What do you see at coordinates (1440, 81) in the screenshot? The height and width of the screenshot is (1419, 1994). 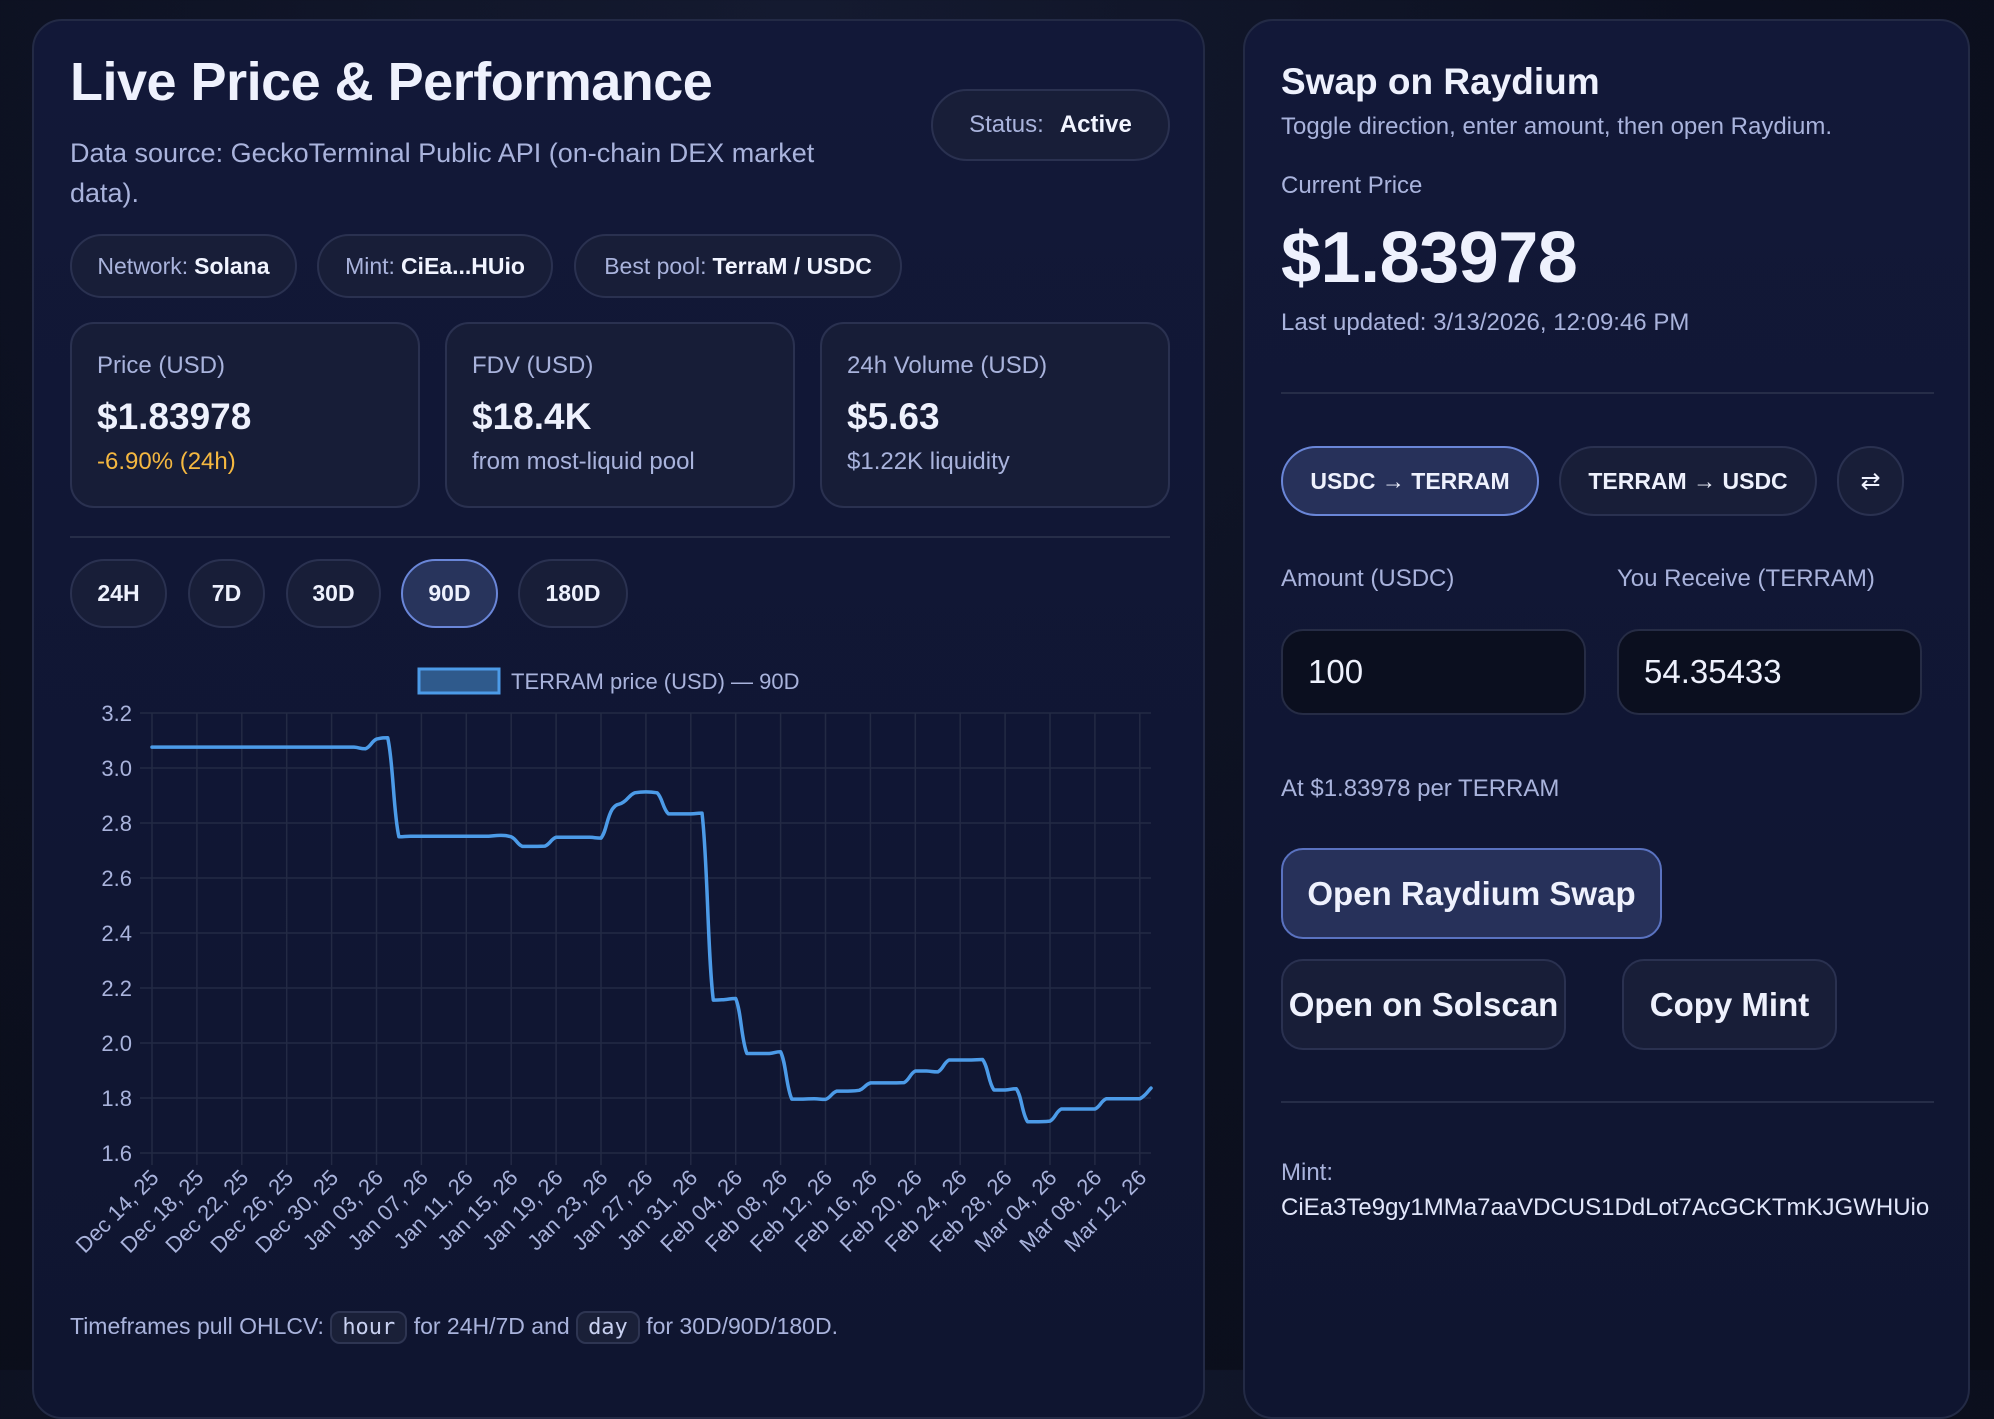 I see `swap-title: Swap on Raydium` at bounding box center [1440, 81].